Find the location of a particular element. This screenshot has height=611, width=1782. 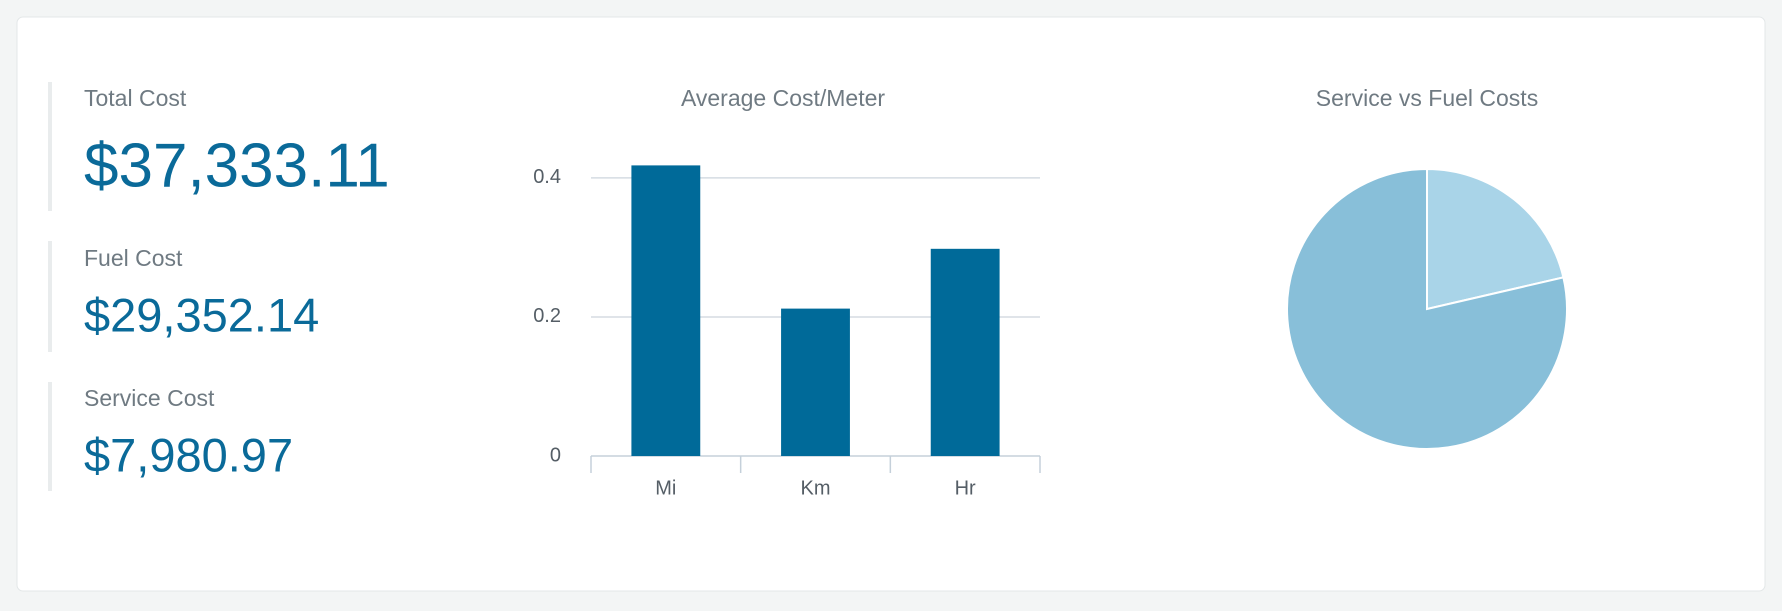

x-tick-label: Hr is located at coordinates (965, 488).